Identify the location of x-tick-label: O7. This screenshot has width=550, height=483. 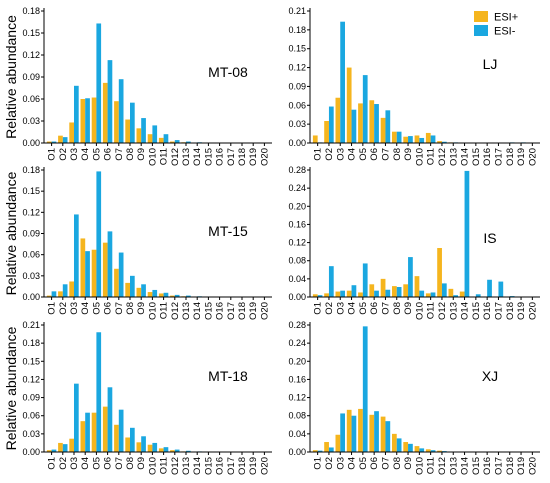
(385, 463).